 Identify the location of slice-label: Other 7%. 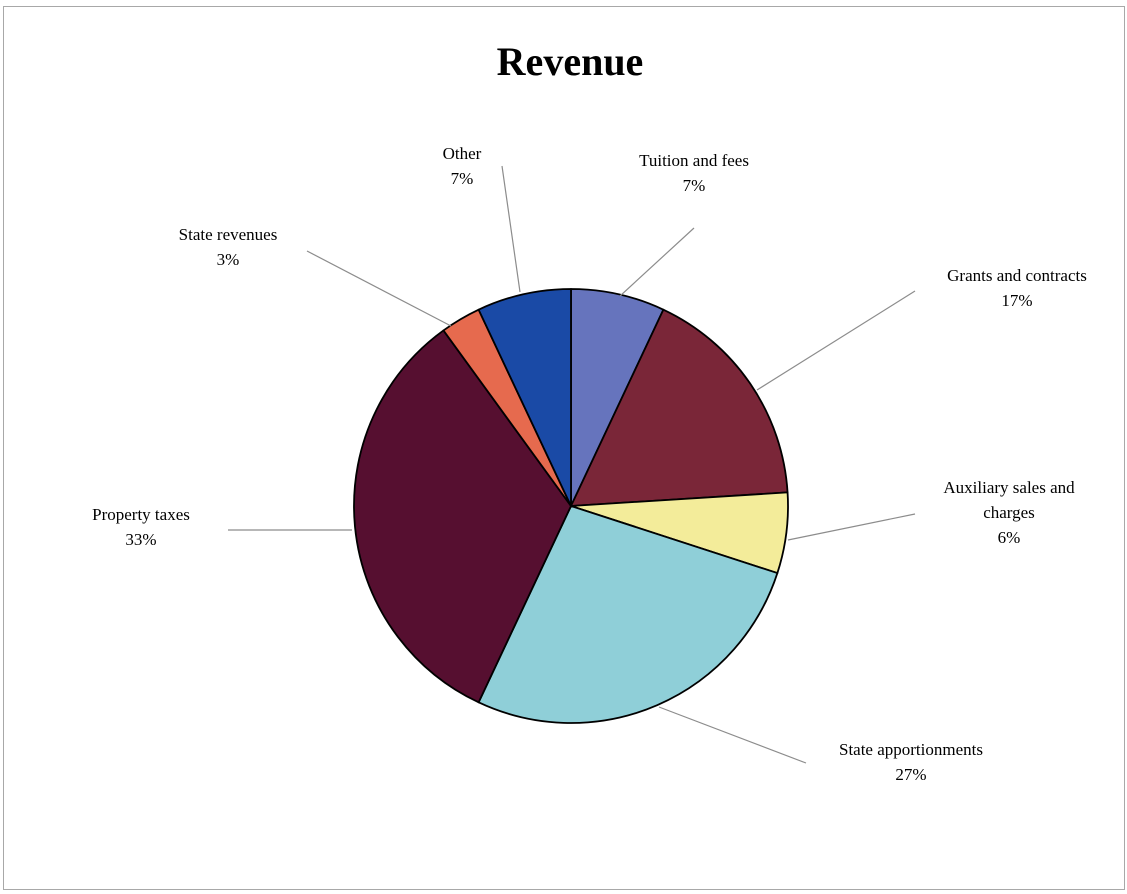
(462, 166).